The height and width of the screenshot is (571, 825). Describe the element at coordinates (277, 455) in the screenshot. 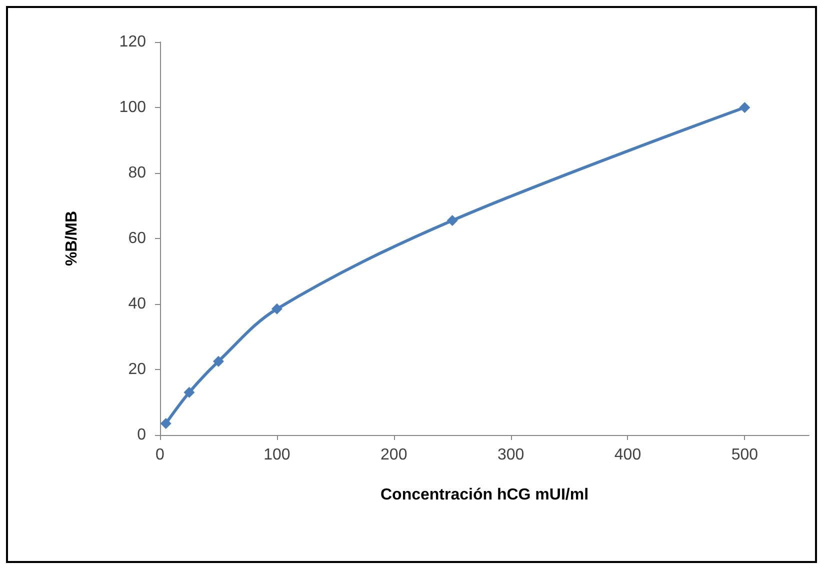

I see `x-tick-label: 100` at that location.